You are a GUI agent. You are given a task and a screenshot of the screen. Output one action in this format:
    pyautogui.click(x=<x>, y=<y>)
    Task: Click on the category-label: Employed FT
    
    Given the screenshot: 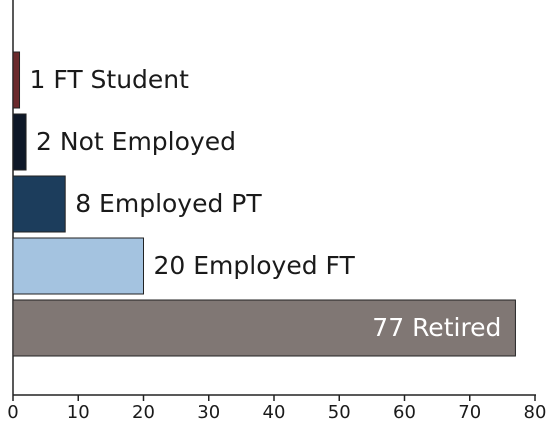 What is the action you would take?
    pyautogui.click(x=274, y=265)
    